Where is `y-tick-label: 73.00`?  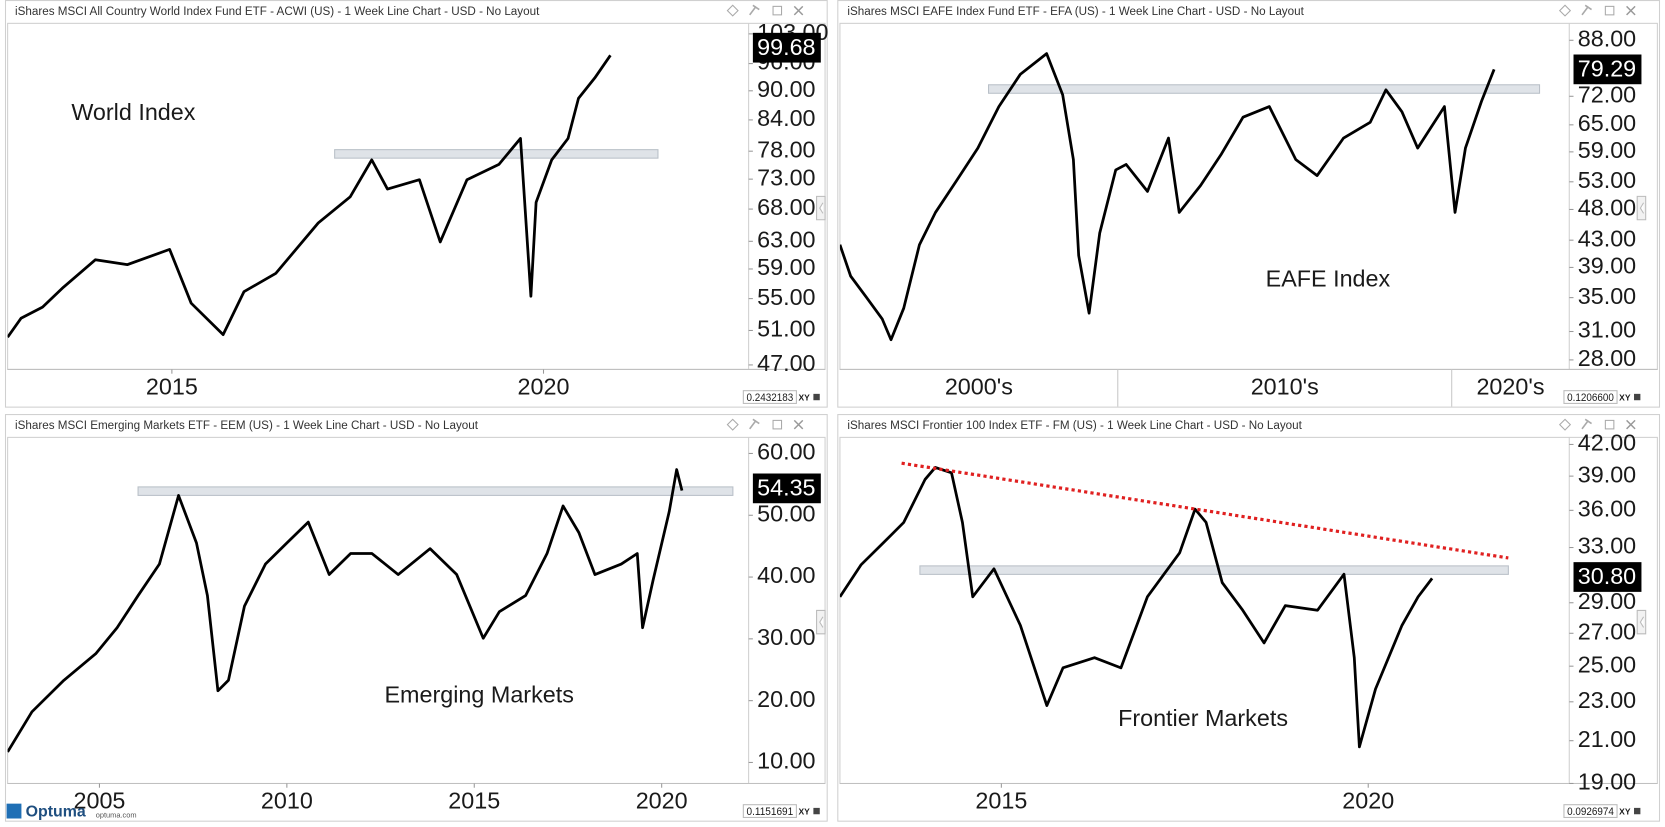 y-tick-label: 73.00 is located at coordinates (786, 177).